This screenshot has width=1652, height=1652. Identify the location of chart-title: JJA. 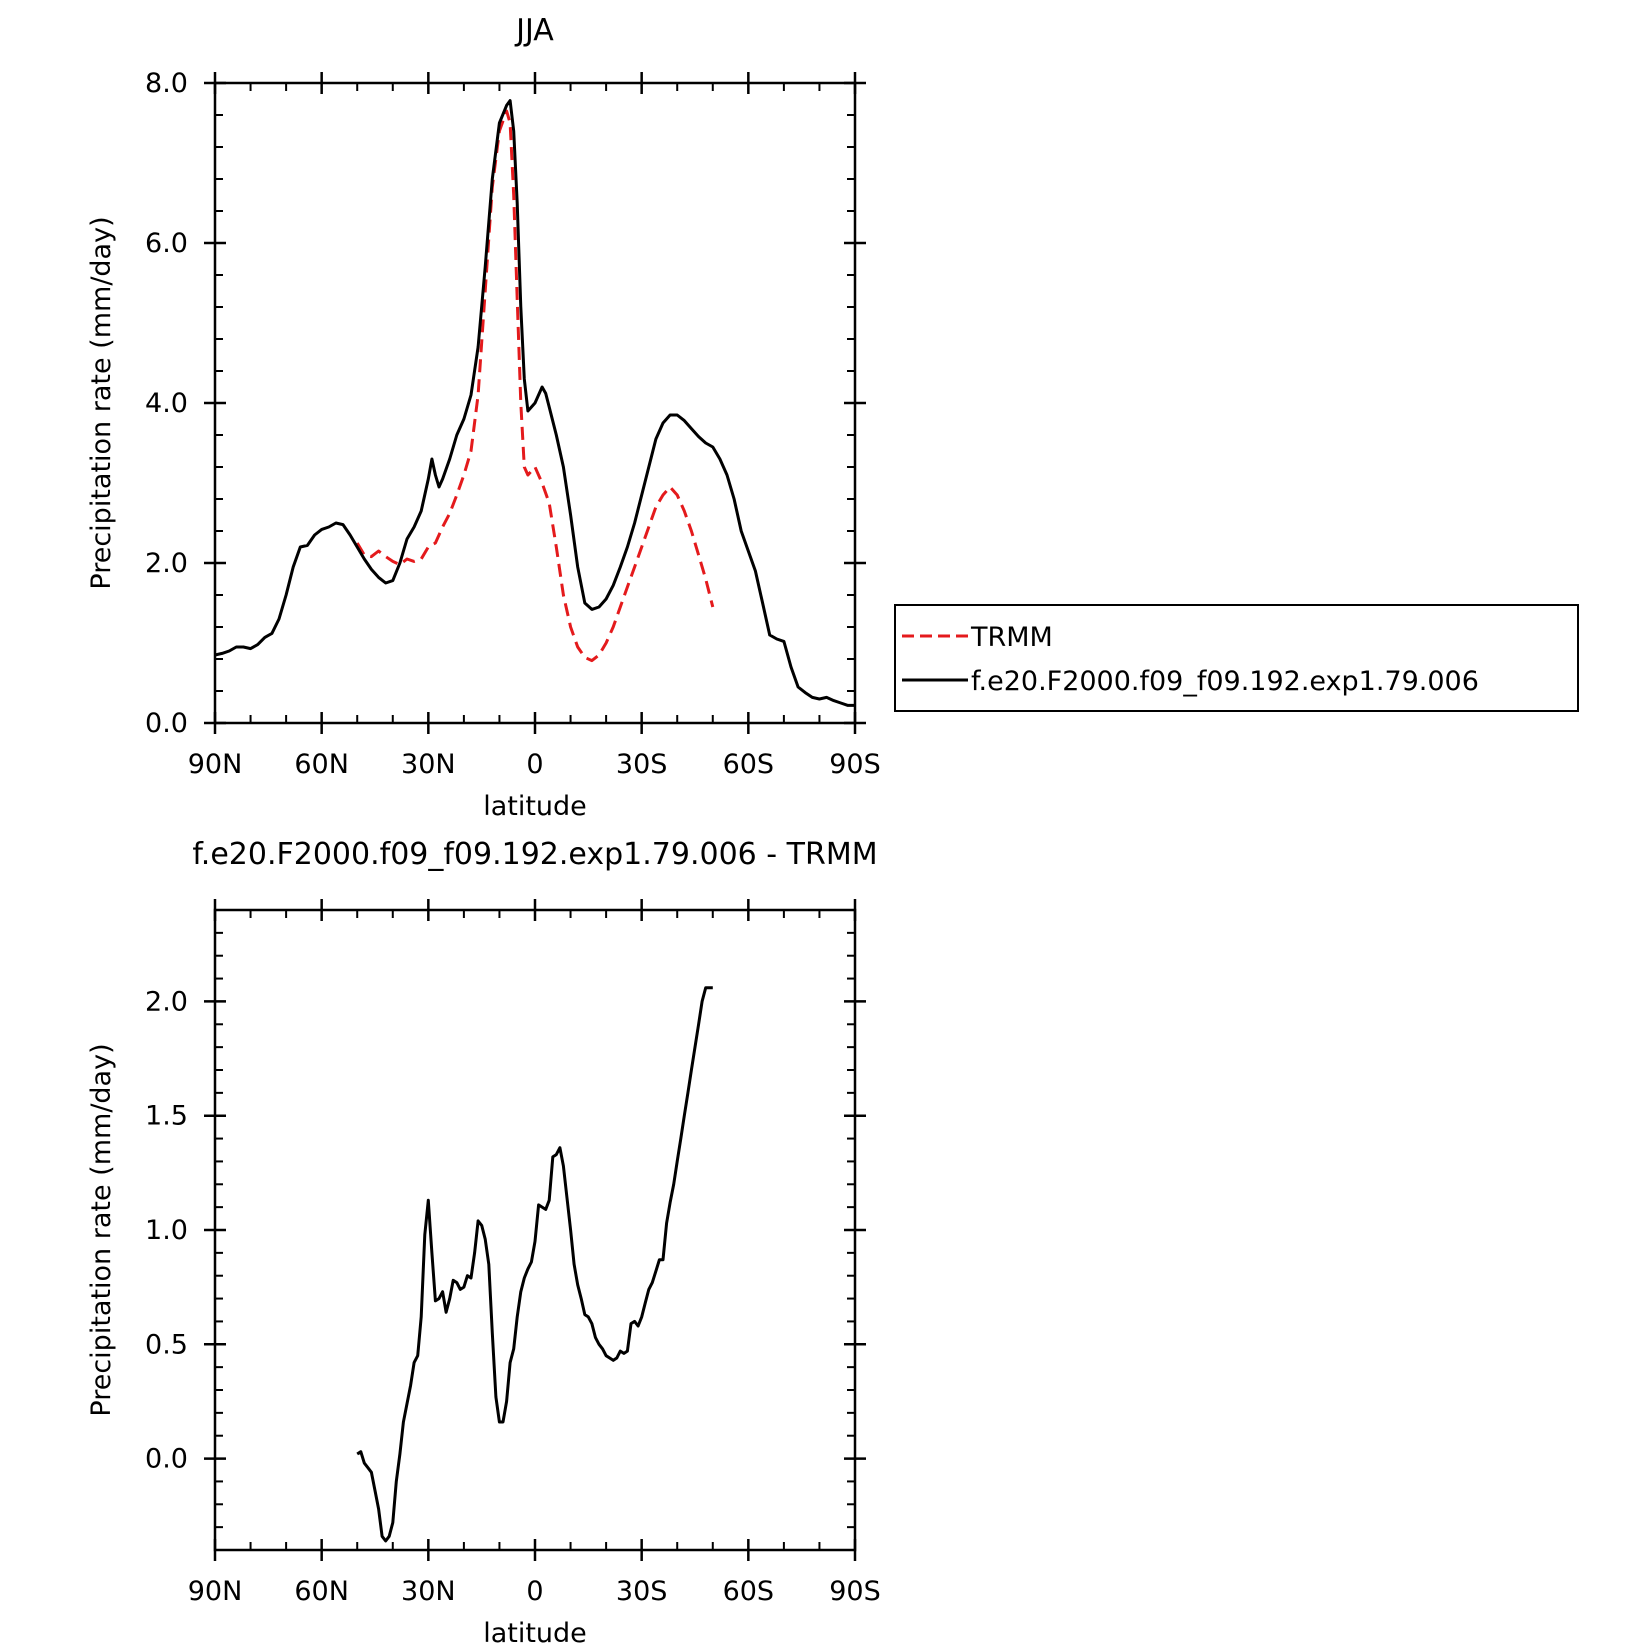
(534, 30).